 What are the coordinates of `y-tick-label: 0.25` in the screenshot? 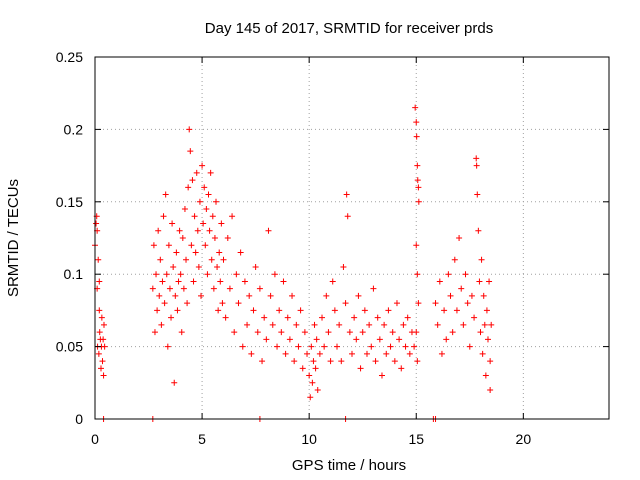 It's located at (69, 57).